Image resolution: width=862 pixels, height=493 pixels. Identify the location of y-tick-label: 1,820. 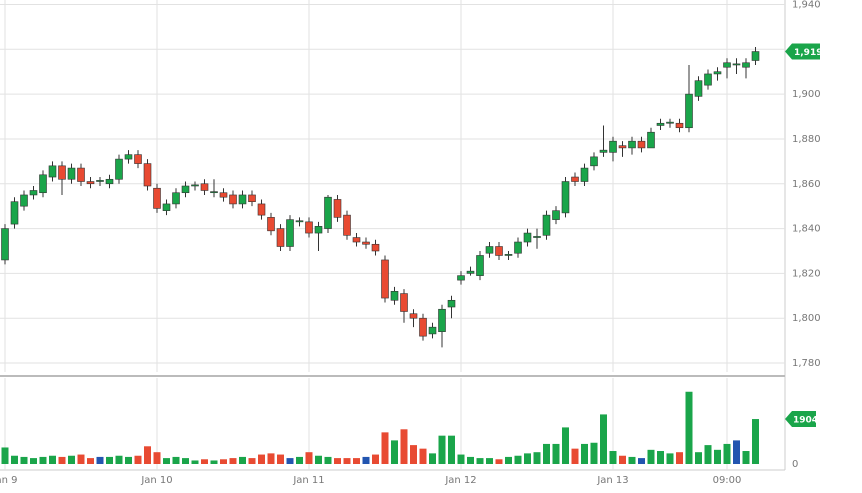
(806, 273).